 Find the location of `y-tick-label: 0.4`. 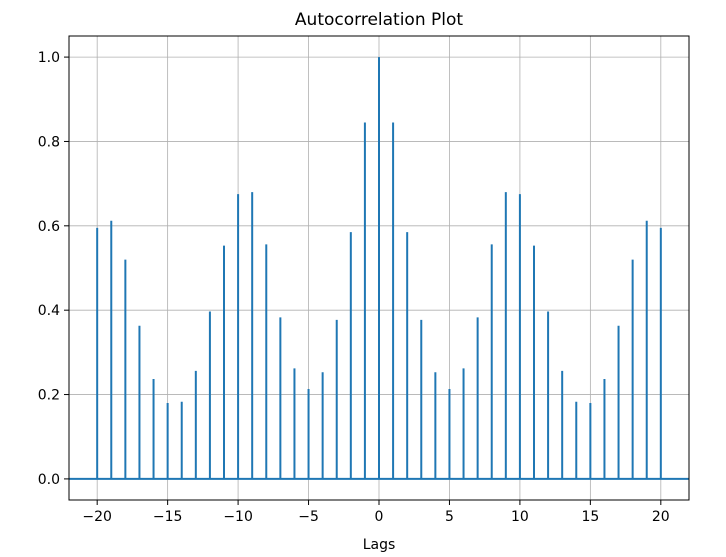

y-tick-label: 0.4 is located at coordinates (49, 311).